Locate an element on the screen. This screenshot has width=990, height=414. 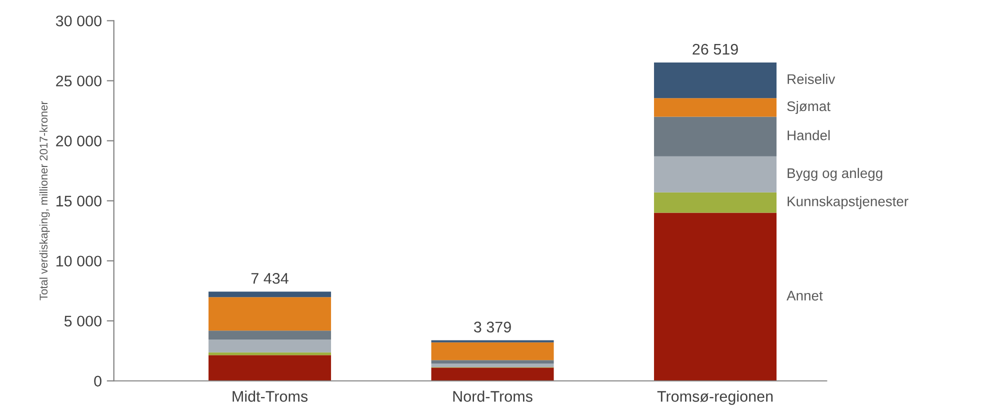
total-label: 26 519 is located at coordinates (715, 49).